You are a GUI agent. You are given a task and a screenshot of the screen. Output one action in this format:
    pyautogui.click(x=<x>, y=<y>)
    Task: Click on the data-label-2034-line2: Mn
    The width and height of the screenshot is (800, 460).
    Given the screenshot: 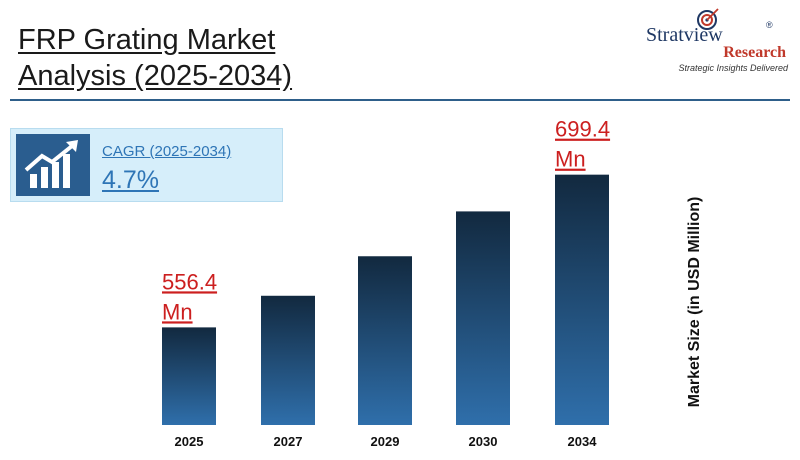 What is the action you would take?
    pyautogui.click(x=570, y=159)
    